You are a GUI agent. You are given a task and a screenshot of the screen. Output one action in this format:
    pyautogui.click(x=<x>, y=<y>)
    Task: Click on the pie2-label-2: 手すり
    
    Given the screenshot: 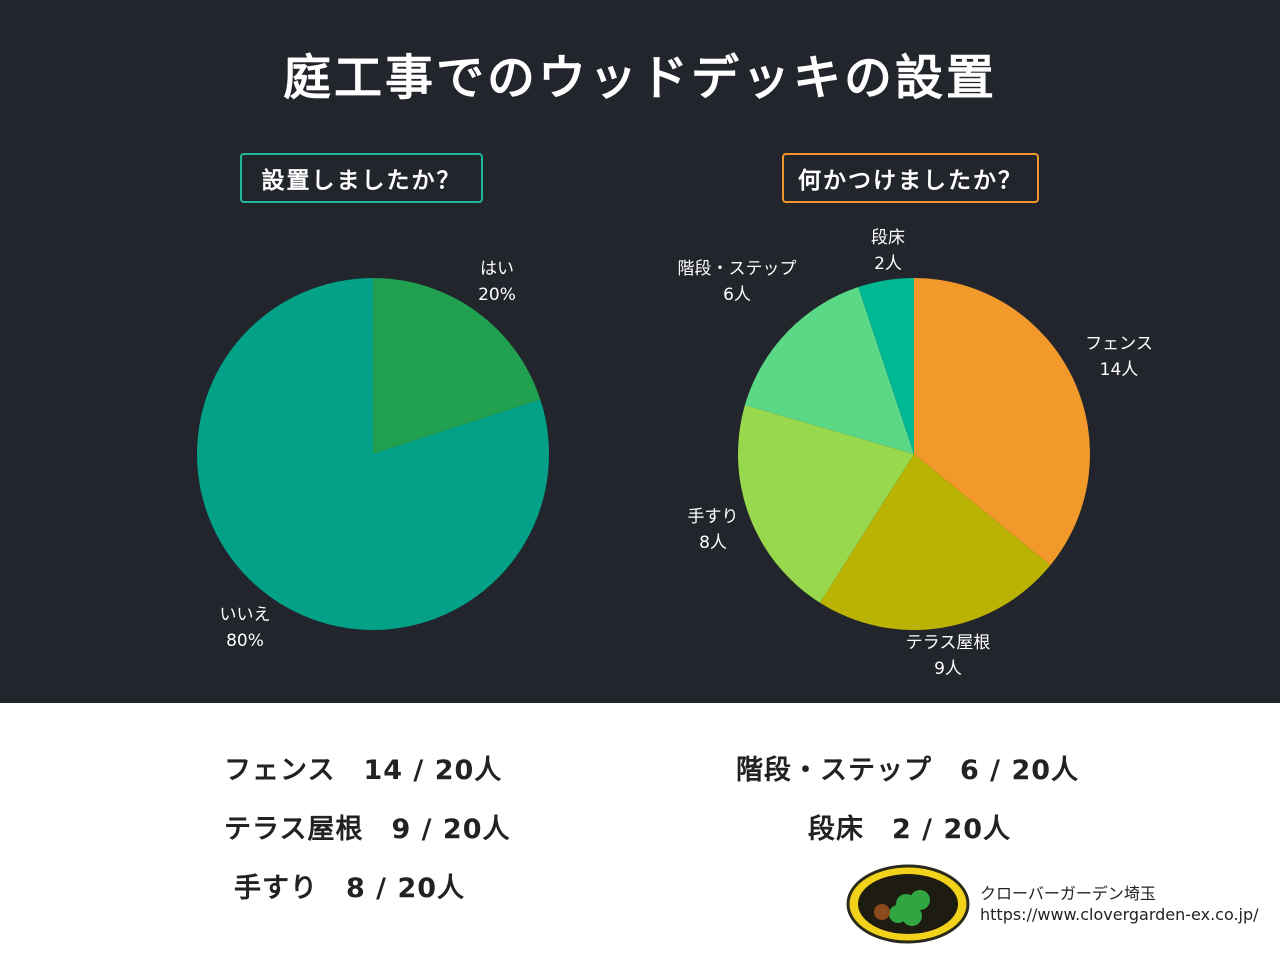 What is the action you would take?
    pyautogui.click(x=713, y=517)
    